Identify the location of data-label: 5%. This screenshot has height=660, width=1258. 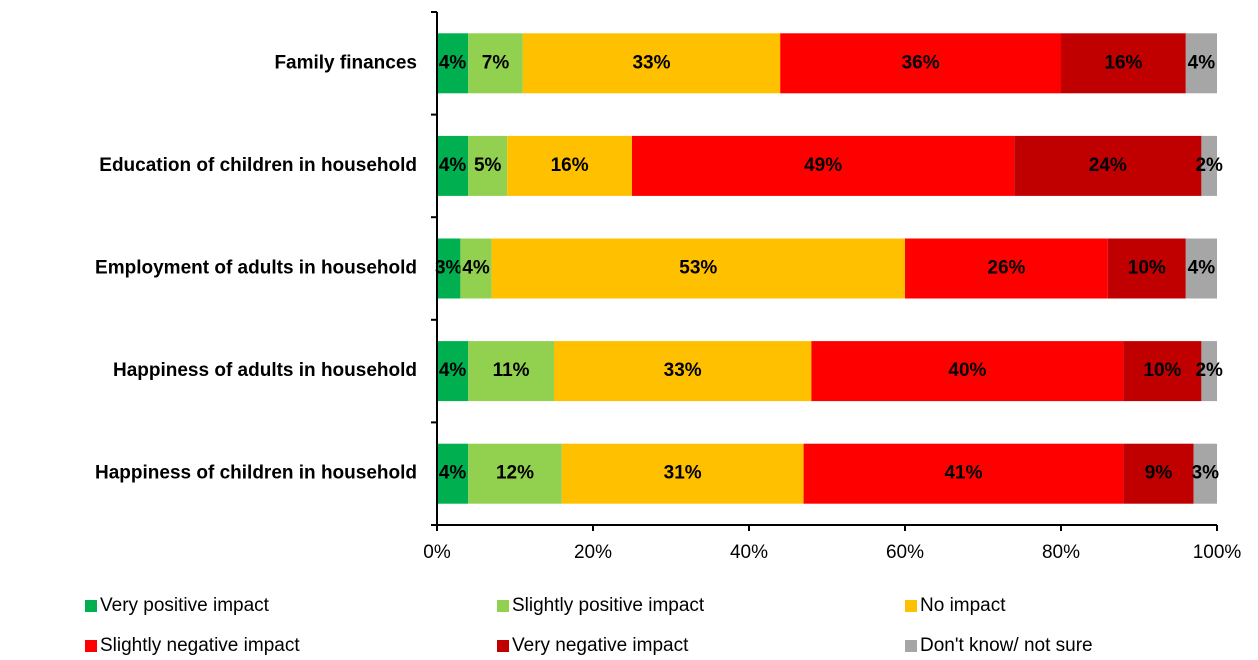
(488, 165).